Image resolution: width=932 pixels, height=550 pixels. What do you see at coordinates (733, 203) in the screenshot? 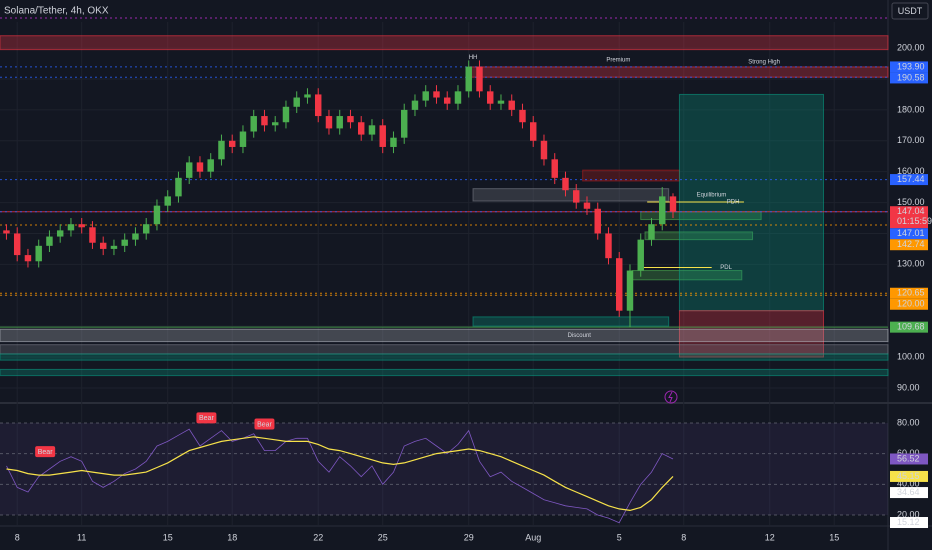
I see `annotation: PDH` at bounding box center [733, 203].